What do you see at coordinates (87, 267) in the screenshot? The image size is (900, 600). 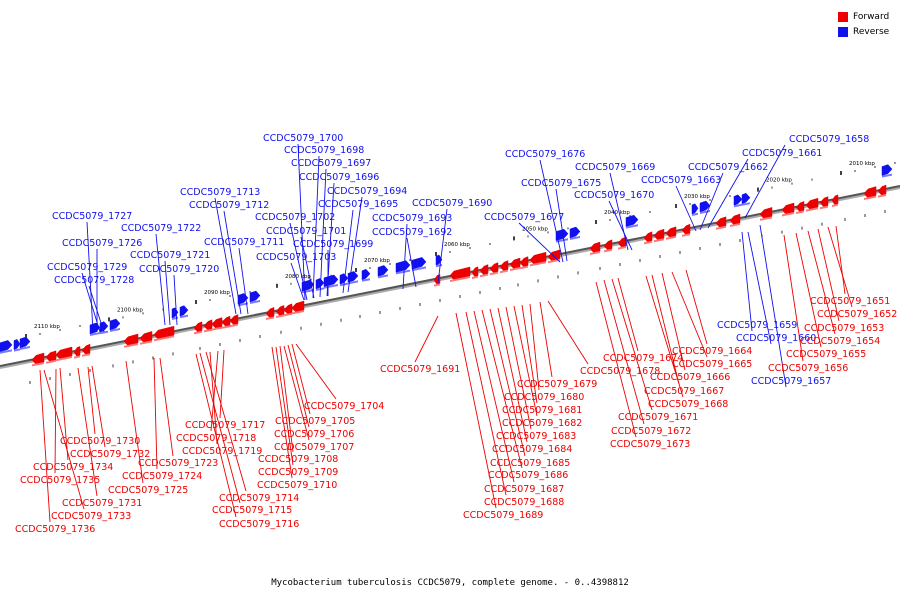 I see `reverse-gene-label: CCDC5079_1729` at bounding box center [87, 267].